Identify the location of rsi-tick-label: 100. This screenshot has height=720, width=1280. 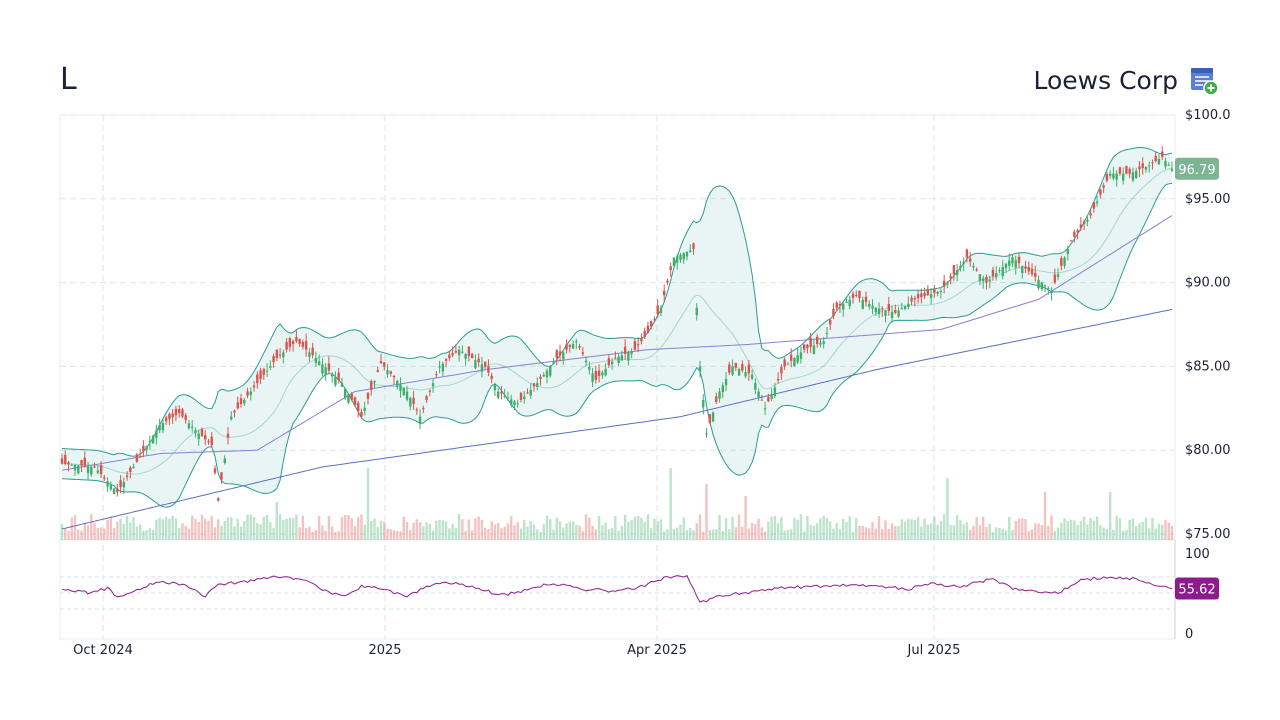
(1197, 554).